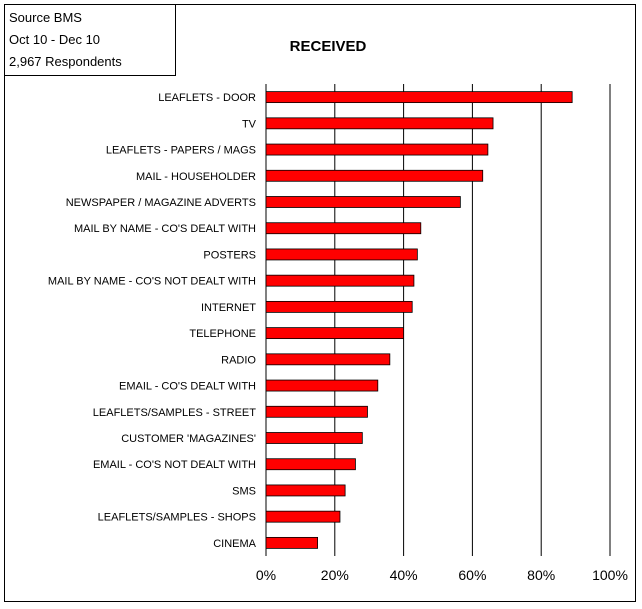  I want to click on category-label: RADIO, so click(238, 360).